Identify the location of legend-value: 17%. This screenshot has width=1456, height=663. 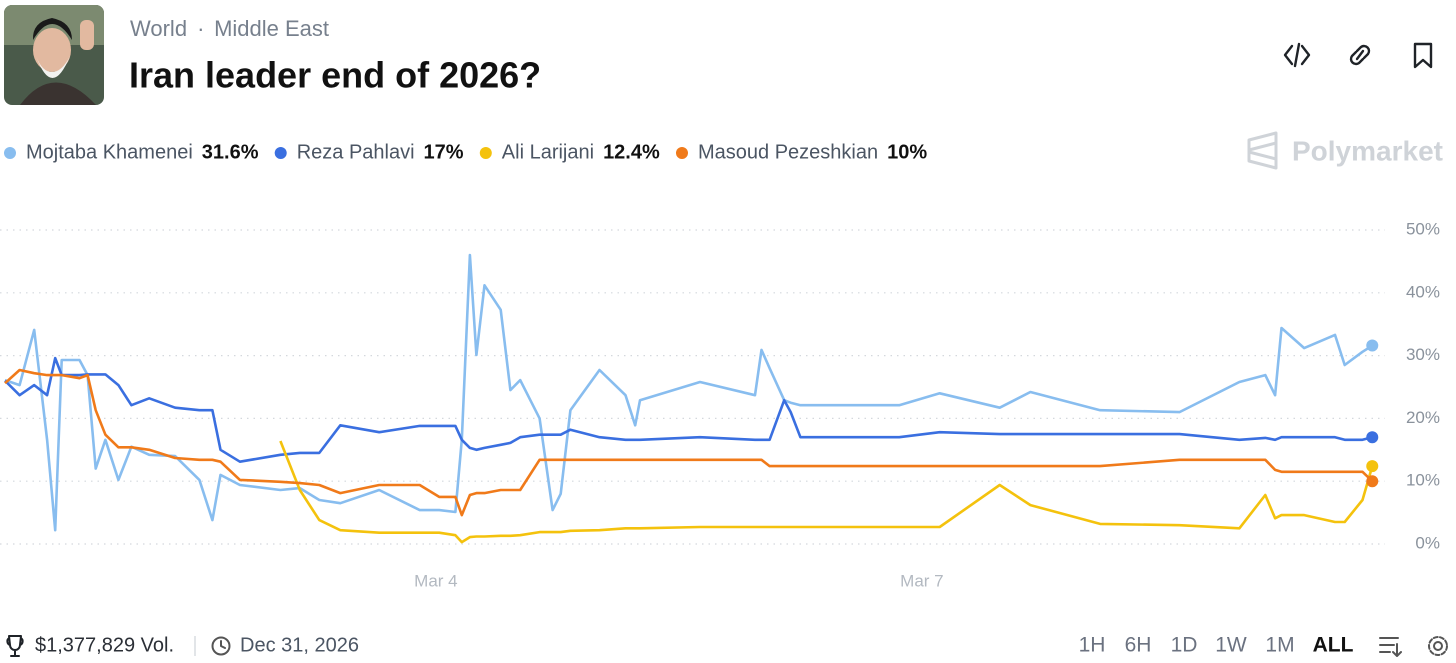
(444, 152).